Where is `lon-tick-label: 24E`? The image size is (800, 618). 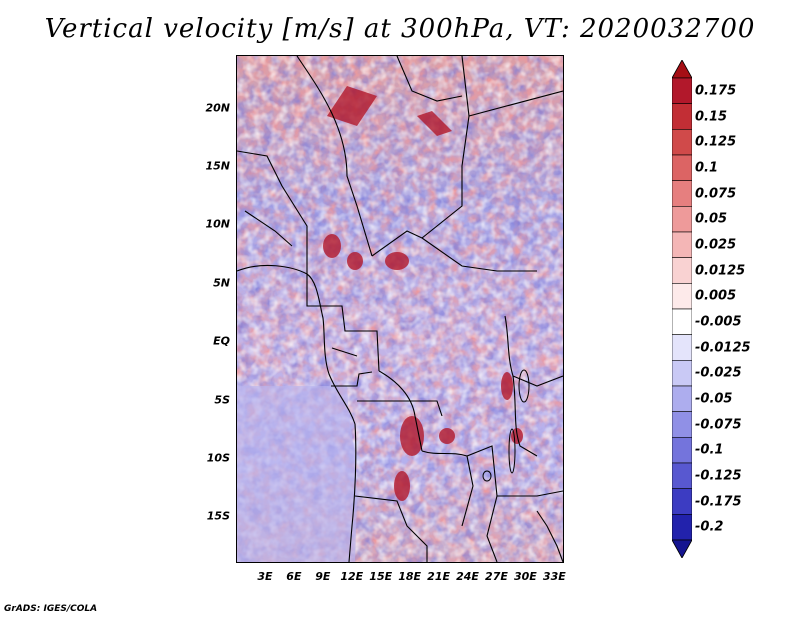
lon-tick-label: 24E is located at coordinates (467, 576).